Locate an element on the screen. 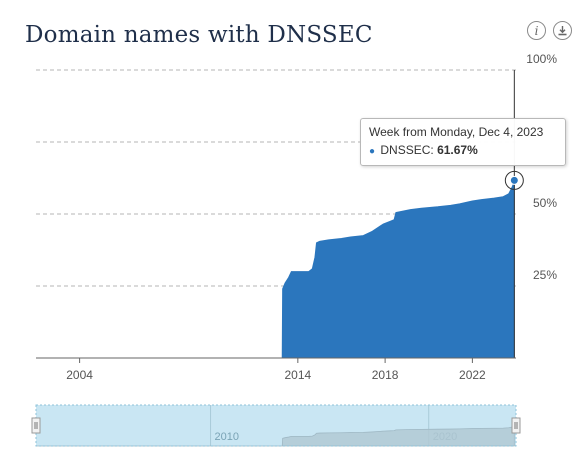 The image size is (581, 456). navigator-handle-left is located at coordinates (36, 425).